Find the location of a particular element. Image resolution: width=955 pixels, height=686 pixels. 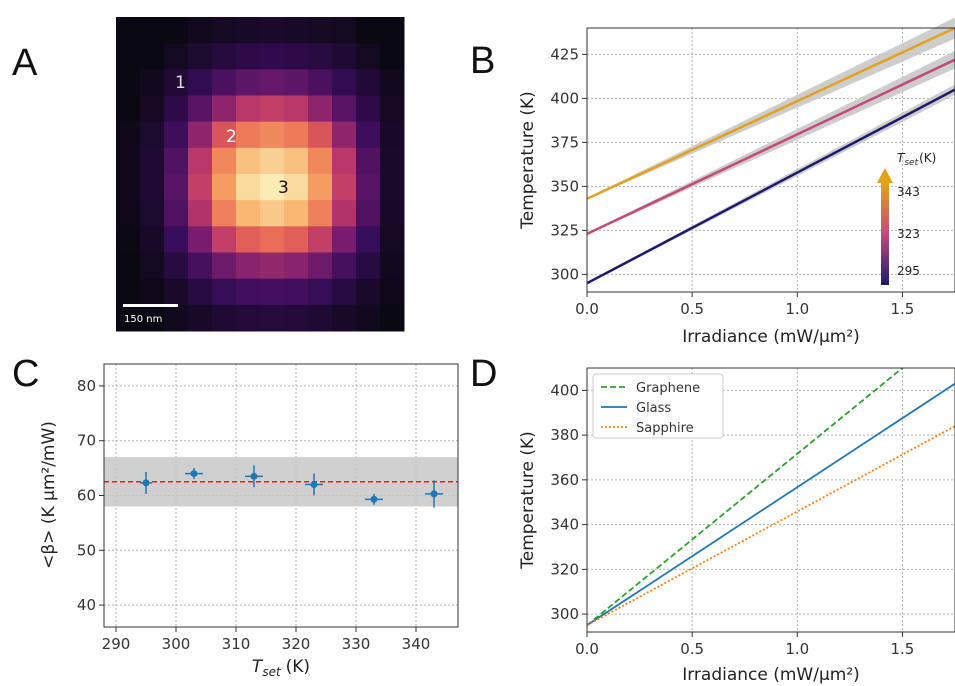

chart-c-y-axis-label: <β> (K μm²/mW) is located at coordinates (49, 495).